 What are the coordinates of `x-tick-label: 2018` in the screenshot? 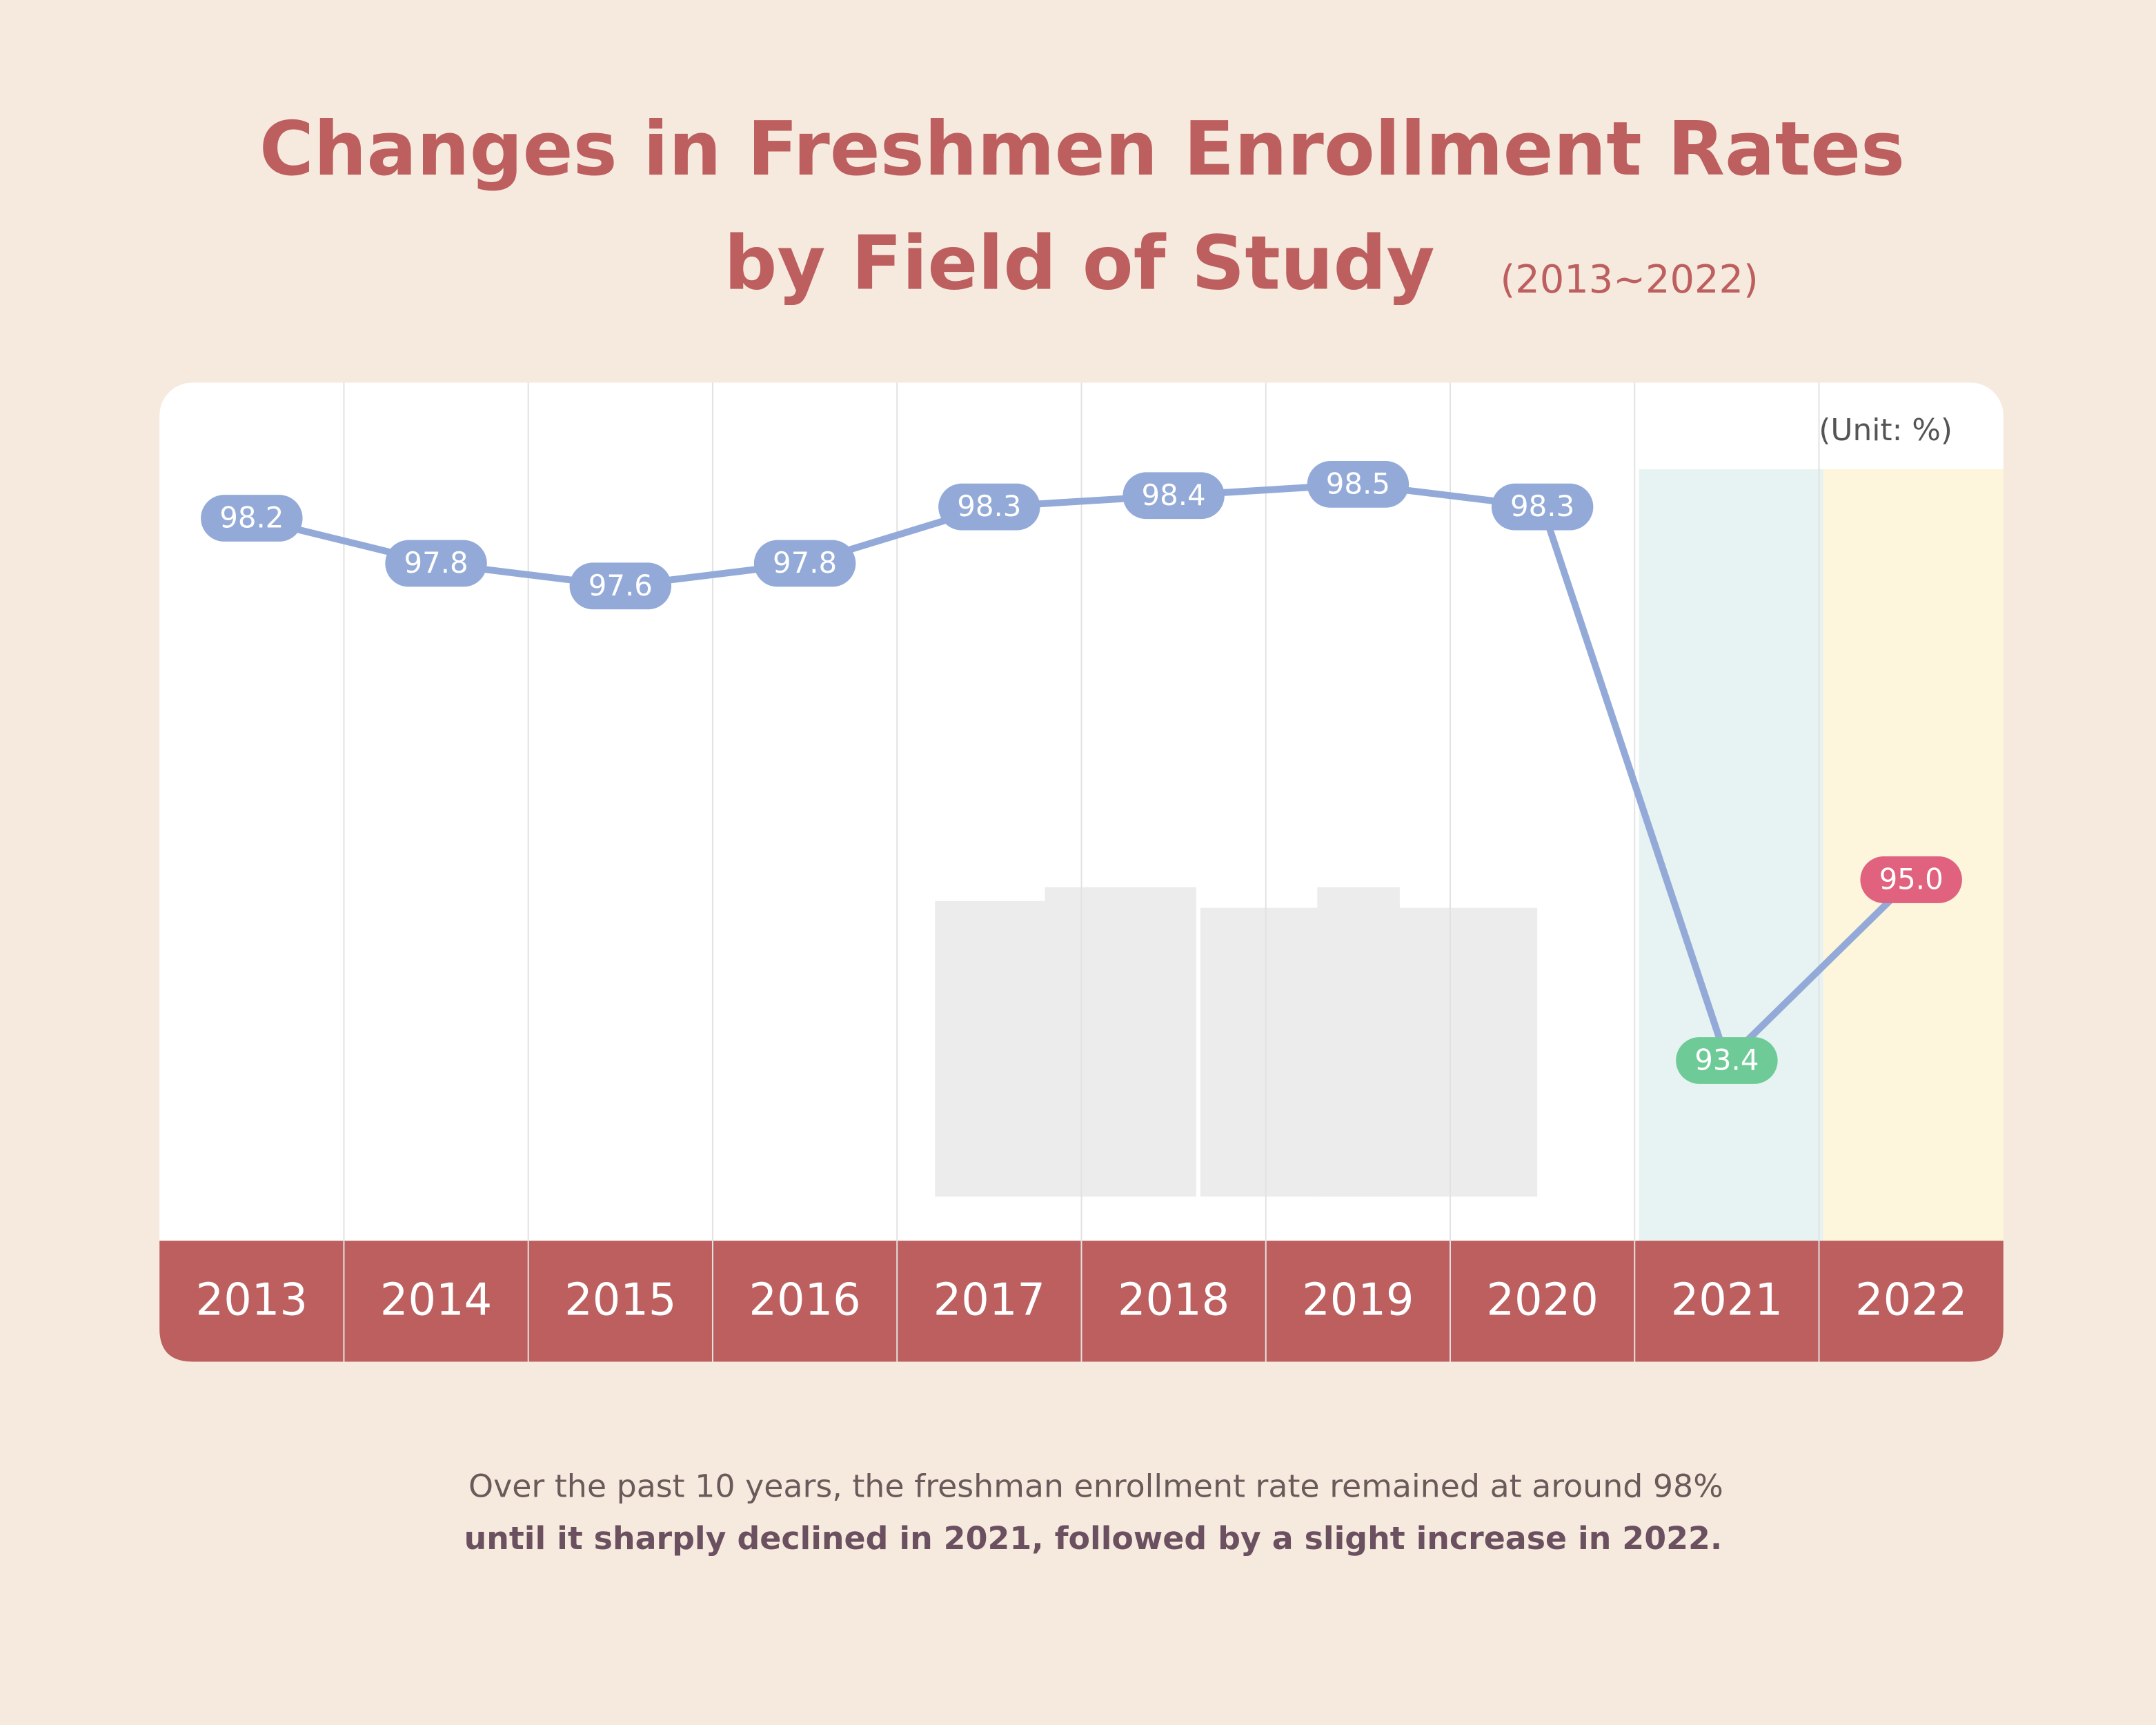 It's located at (1173, 1299).